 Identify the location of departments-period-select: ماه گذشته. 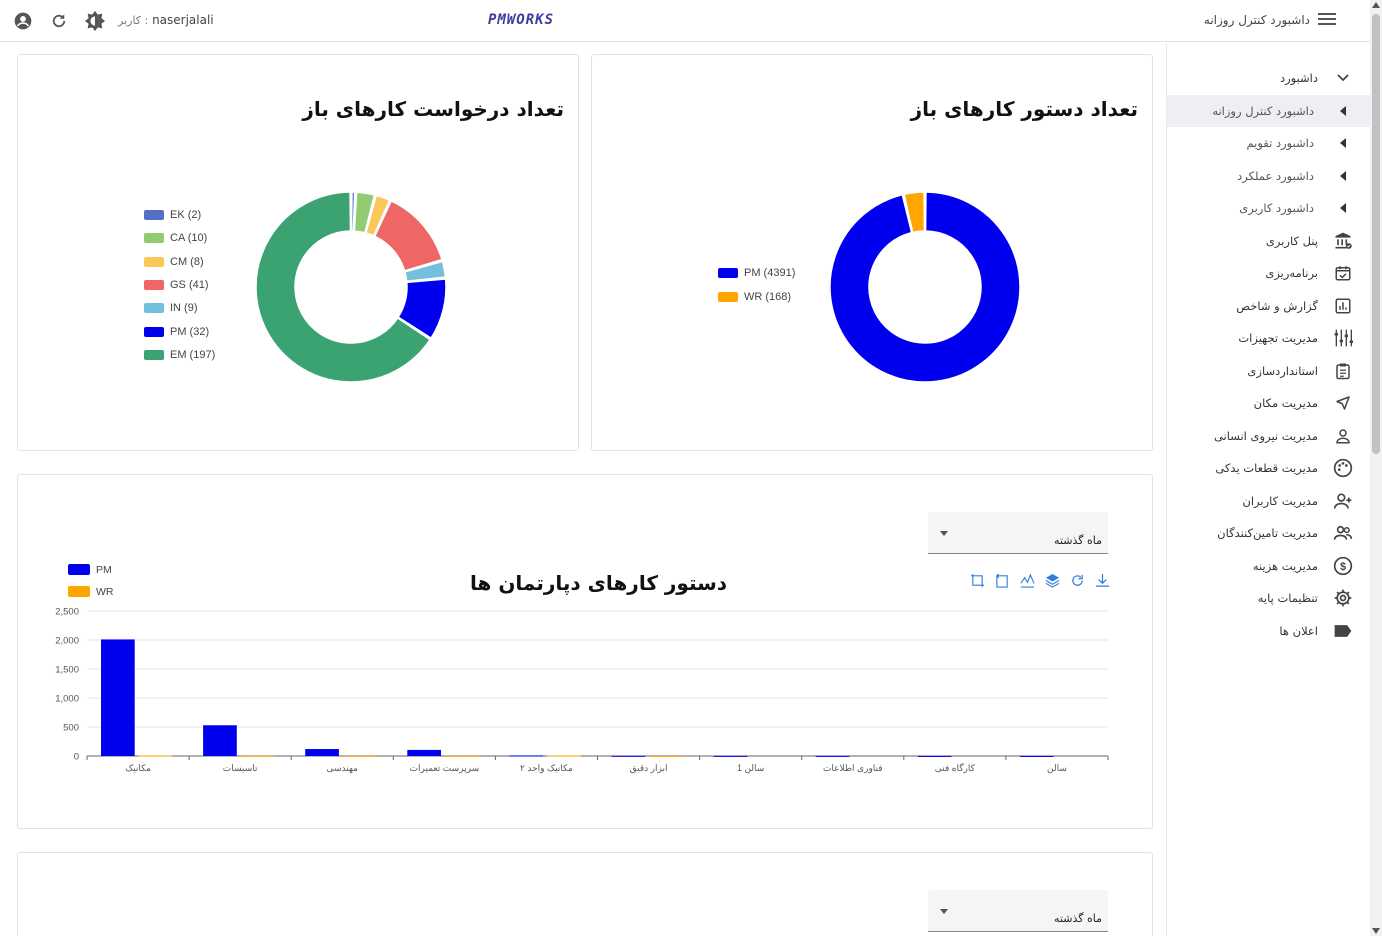
(1018, 533).